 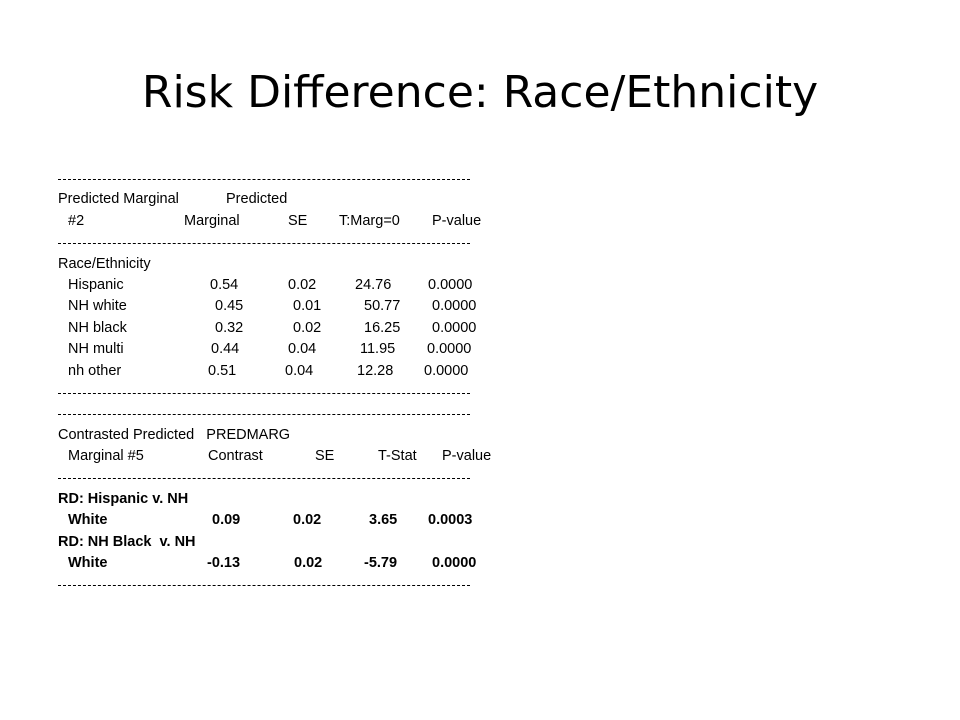 What do you see at coordinates (373, 284) in the screenshot?
I see `row-t: 24.76` at bounding box center [373, 284].